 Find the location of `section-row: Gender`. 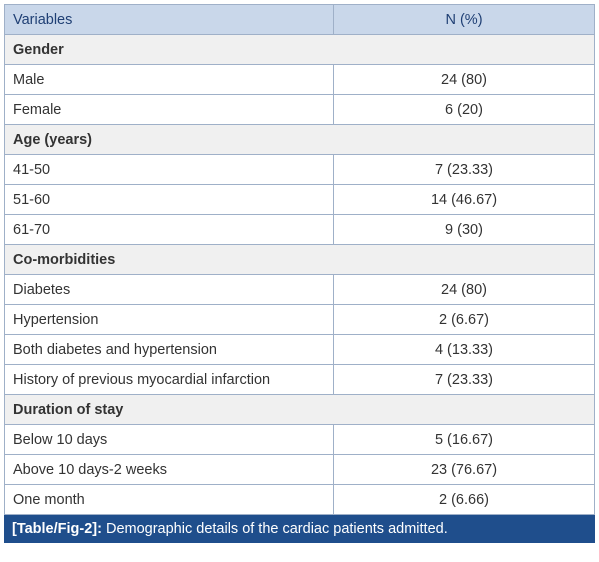

section-row: Gender is located at coordinates (299, 49).